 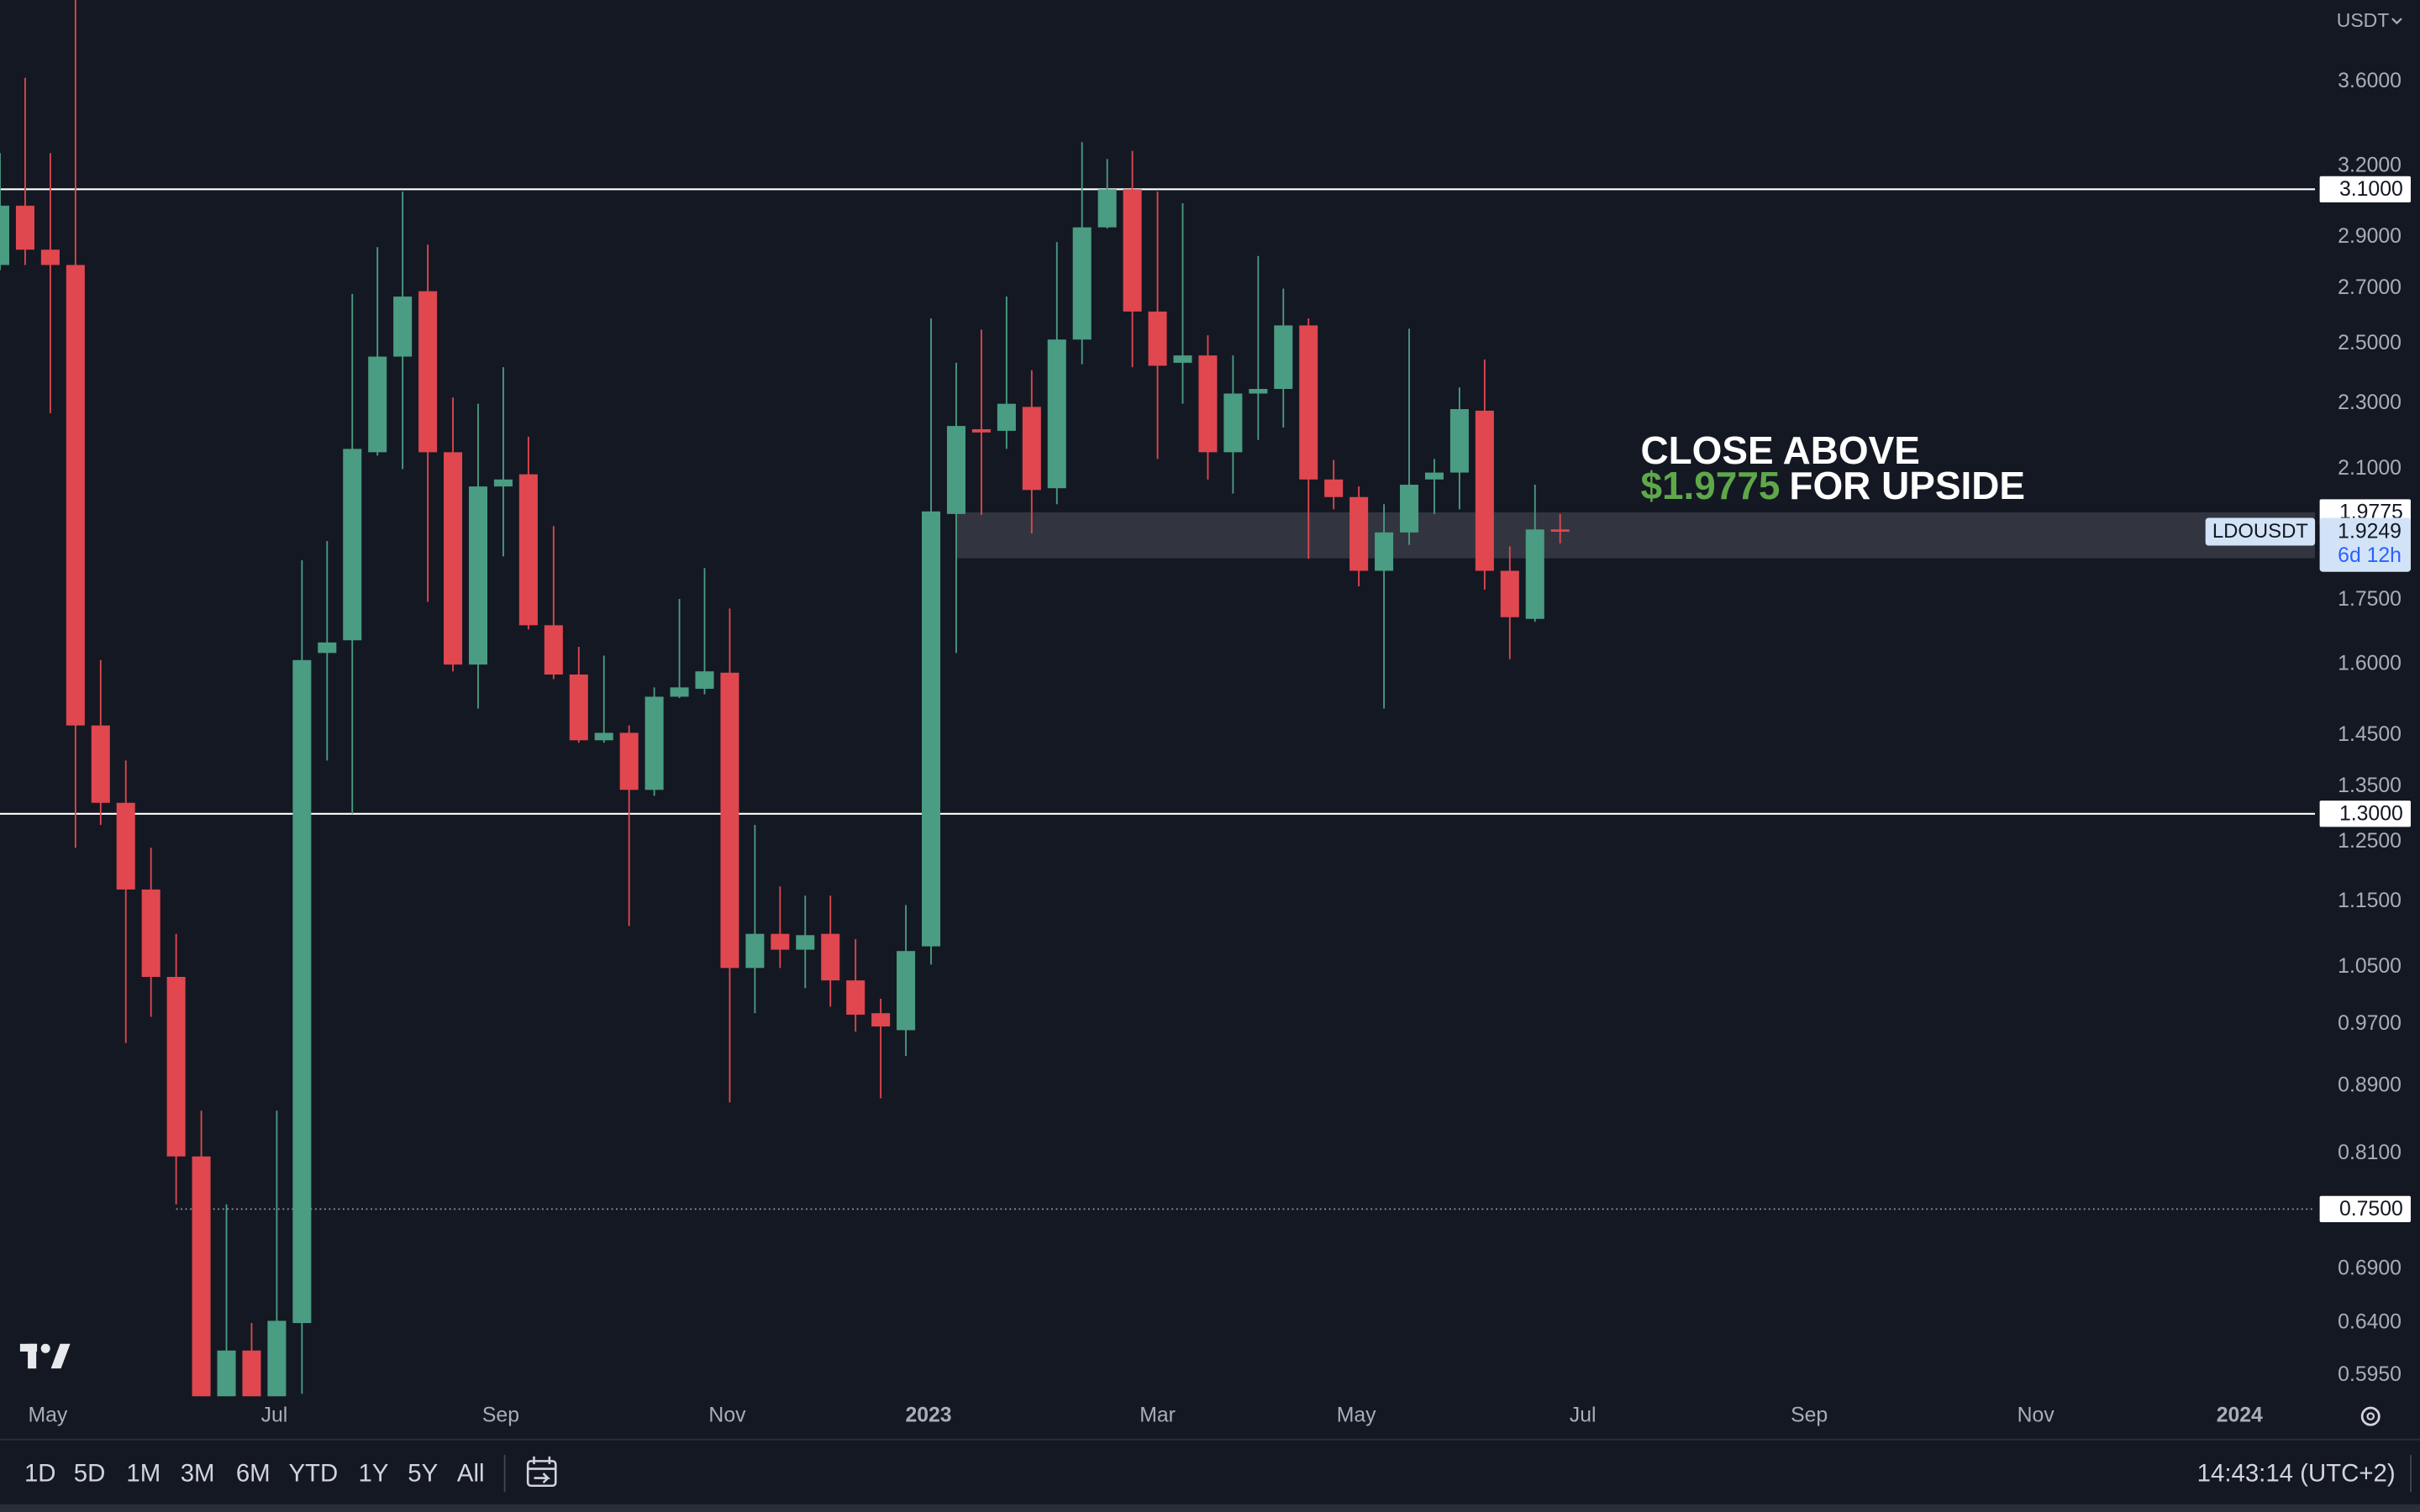 What do you see at coordinates (2365, 544) in the screenshot?
I see `last-price-box` at bounding box center [2365, 544].